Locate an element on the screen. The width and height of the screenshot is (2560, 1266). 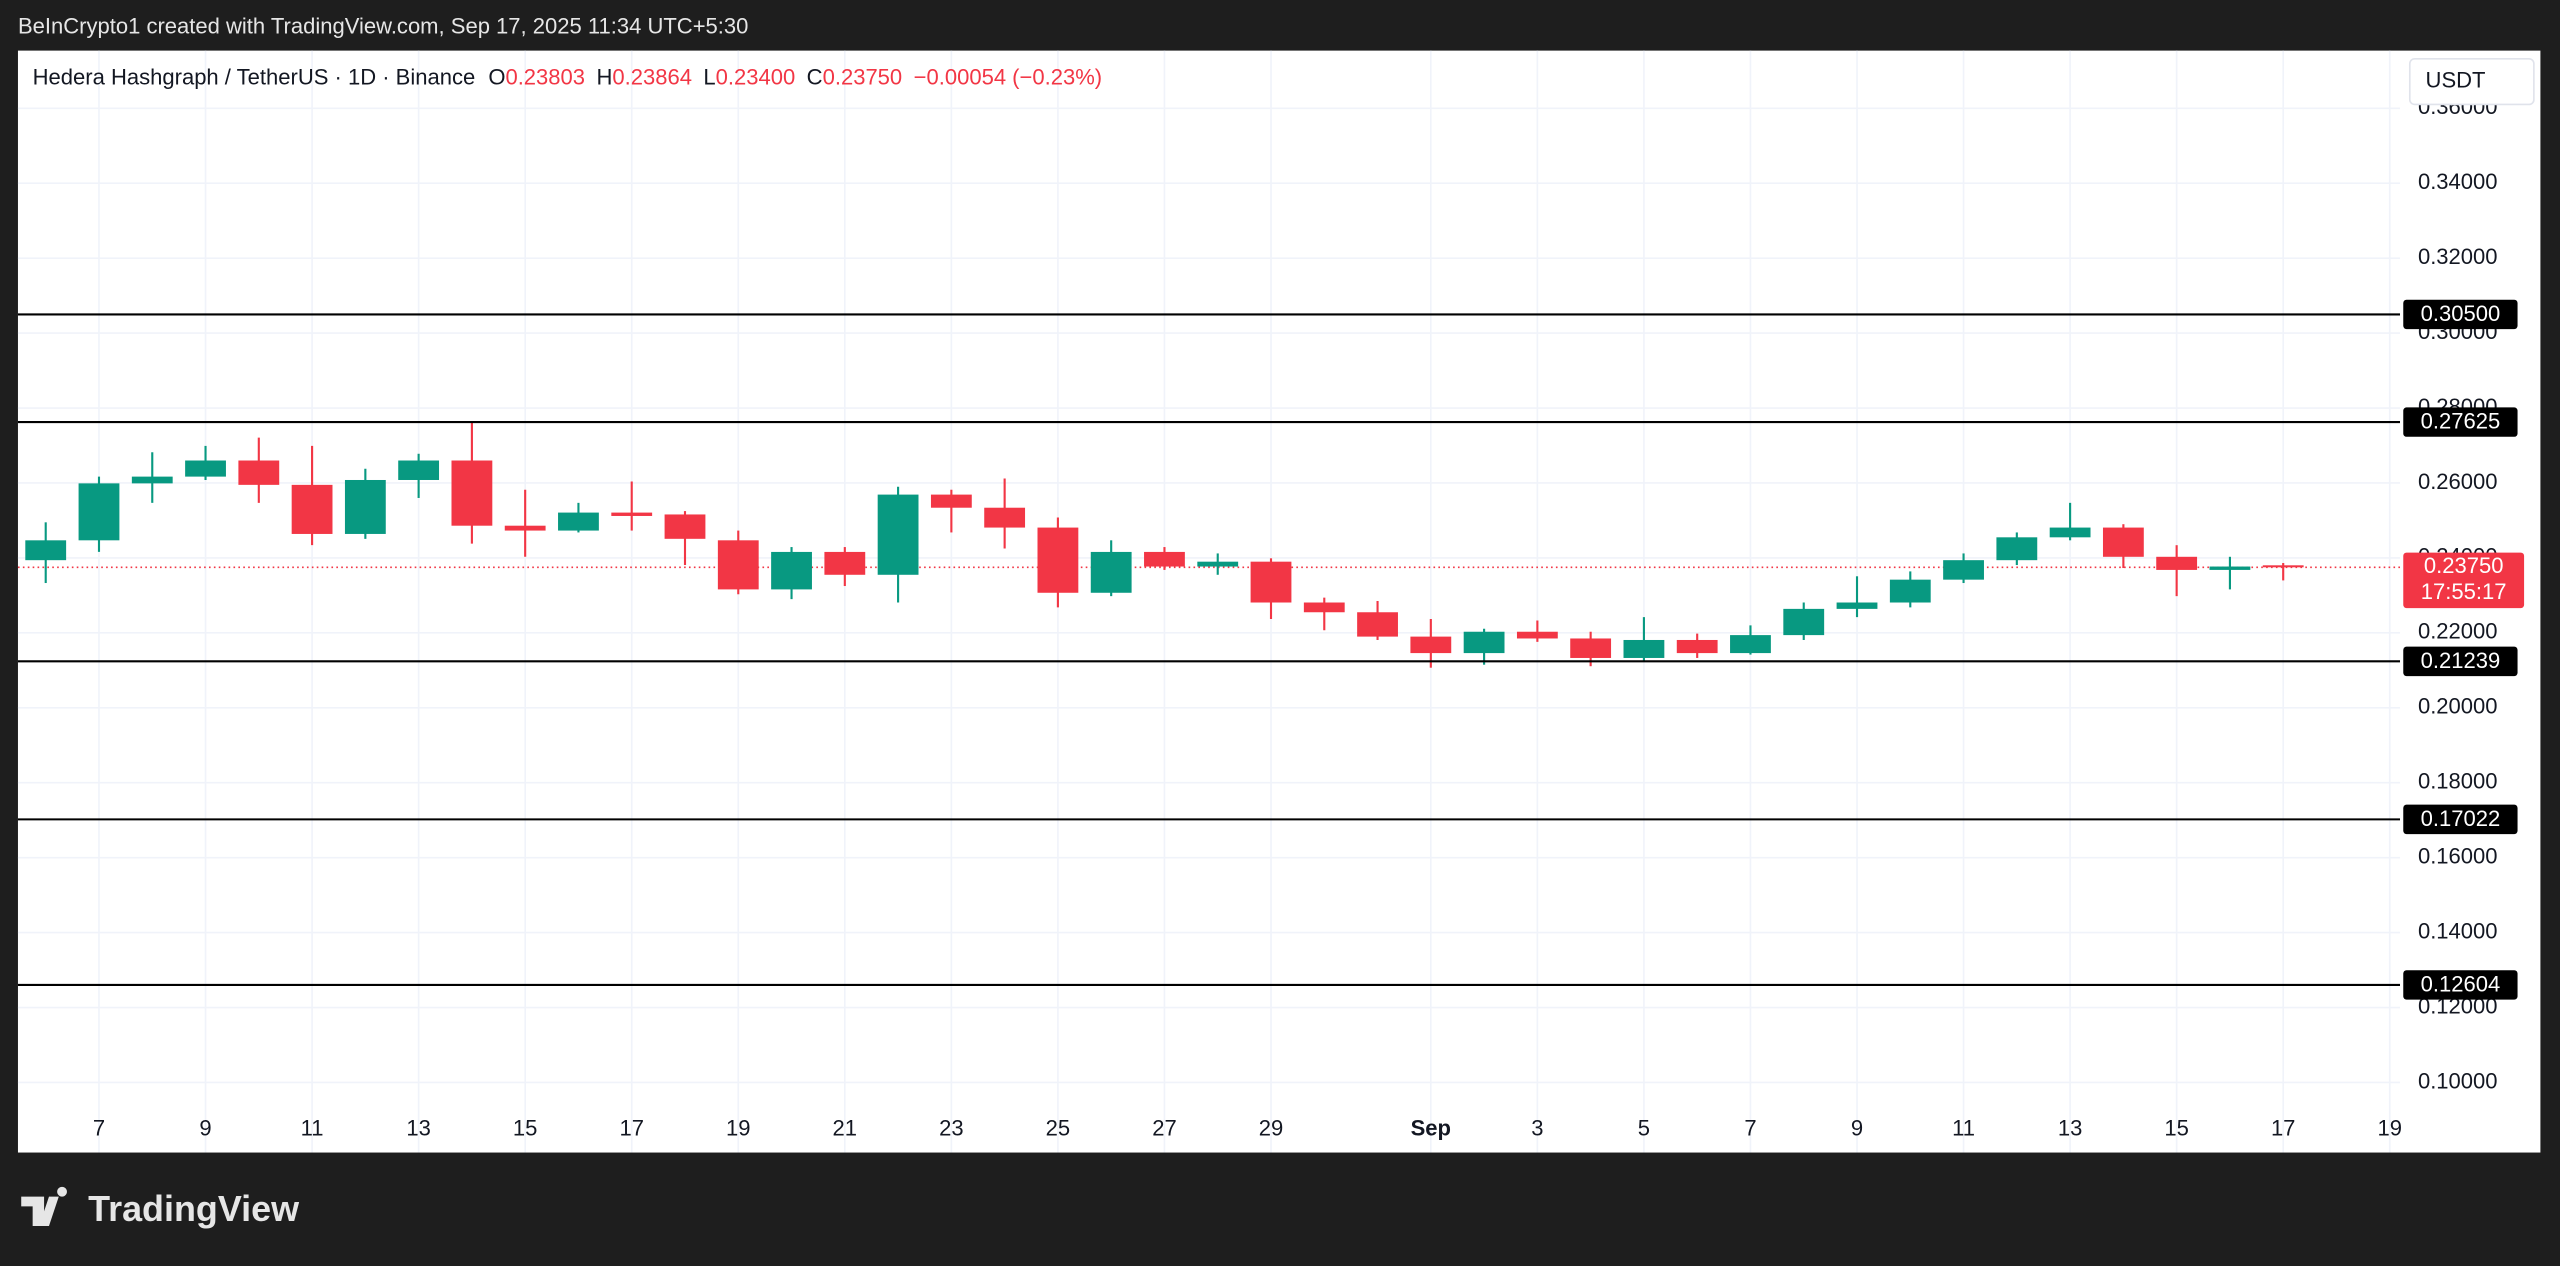
level-label: 0.12604 is located at coordinates (2461, 984).